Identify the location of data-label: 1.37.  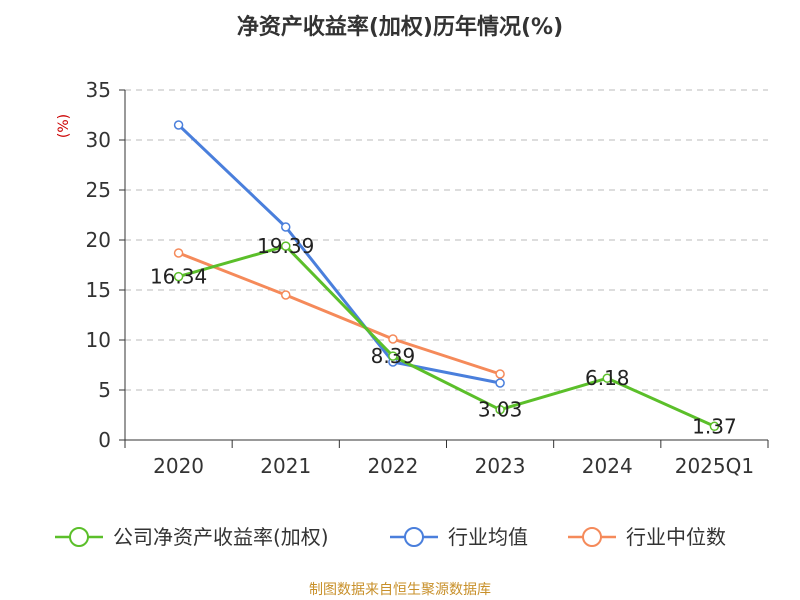
(714, 426).